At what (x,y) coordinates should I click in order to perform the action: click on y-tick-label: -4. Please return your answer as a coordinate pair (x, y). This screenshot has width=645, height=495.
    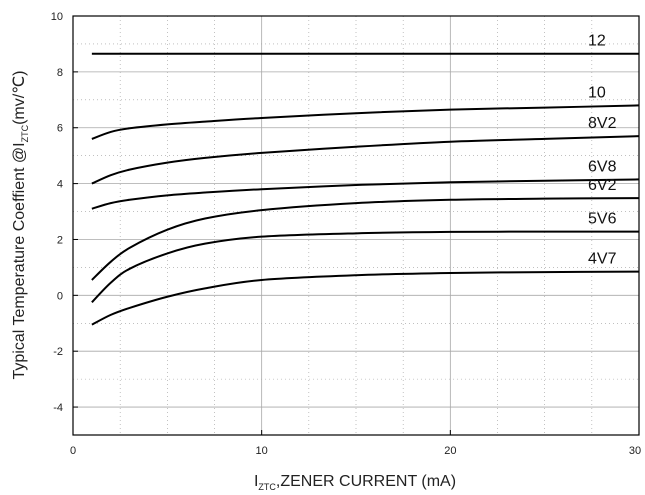
    Looking at the image, I should click on (58, 408).